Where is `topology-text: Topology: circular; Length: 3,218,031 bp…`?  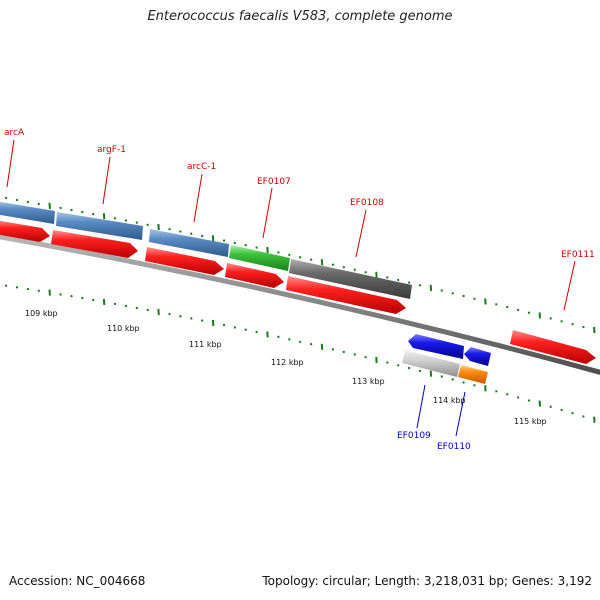
topology-text: Topology: circular; Length: 3,218,031 bp… is located at coordinates (427, 581).